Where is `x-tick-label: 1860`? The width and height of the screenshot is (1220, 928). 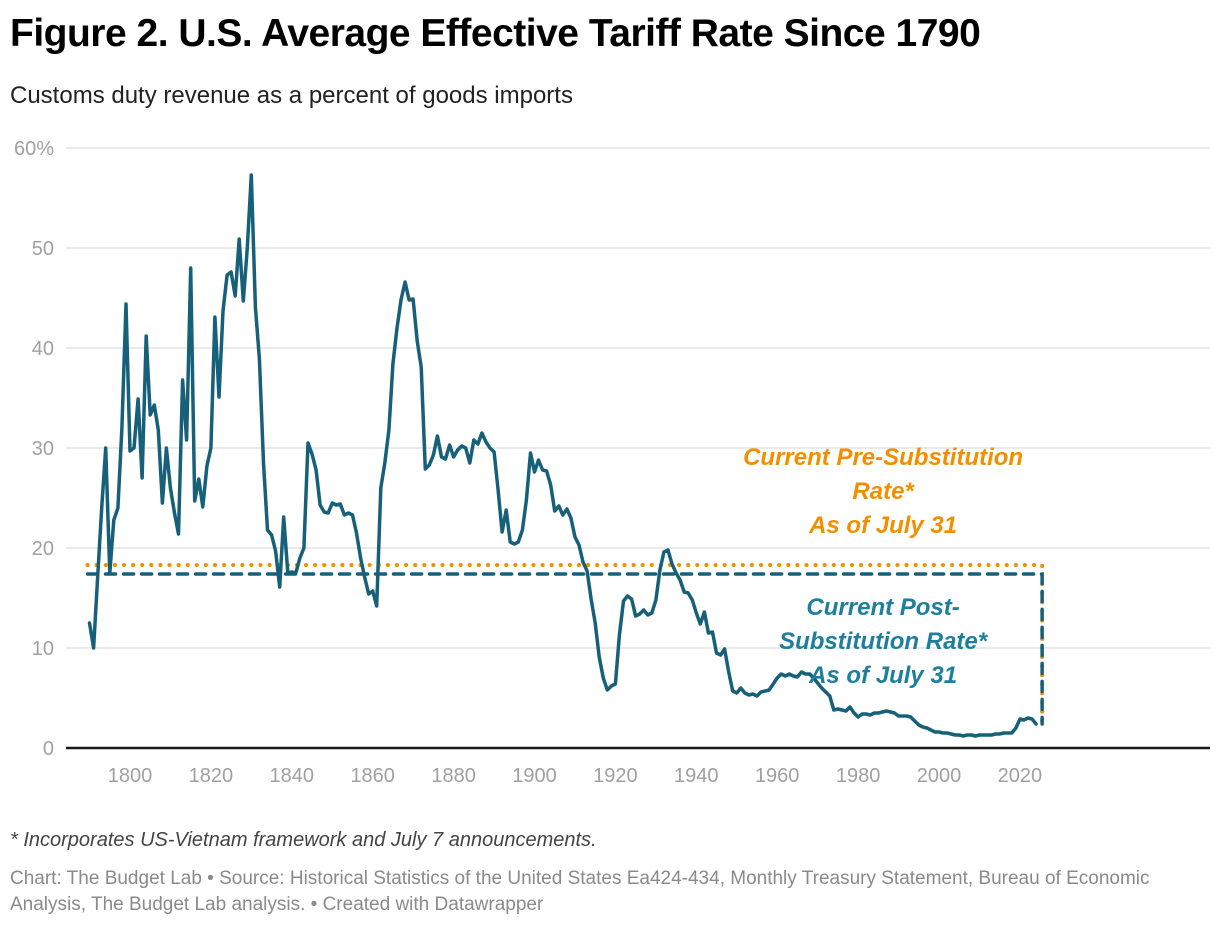
x-tick-label: 1860 is located at coordinates (372, 776).